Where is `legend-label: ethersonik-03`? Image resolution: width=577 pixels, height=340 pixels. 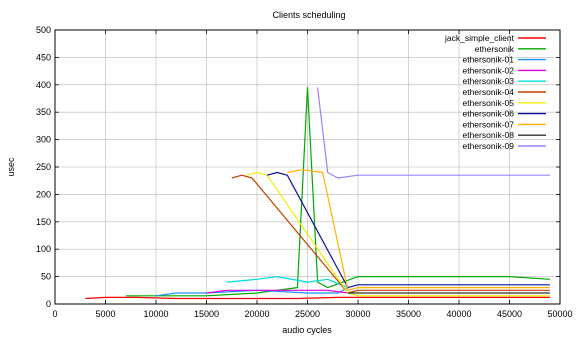
legend-label: ethersonik-03 is located at coordinates (488, 81).